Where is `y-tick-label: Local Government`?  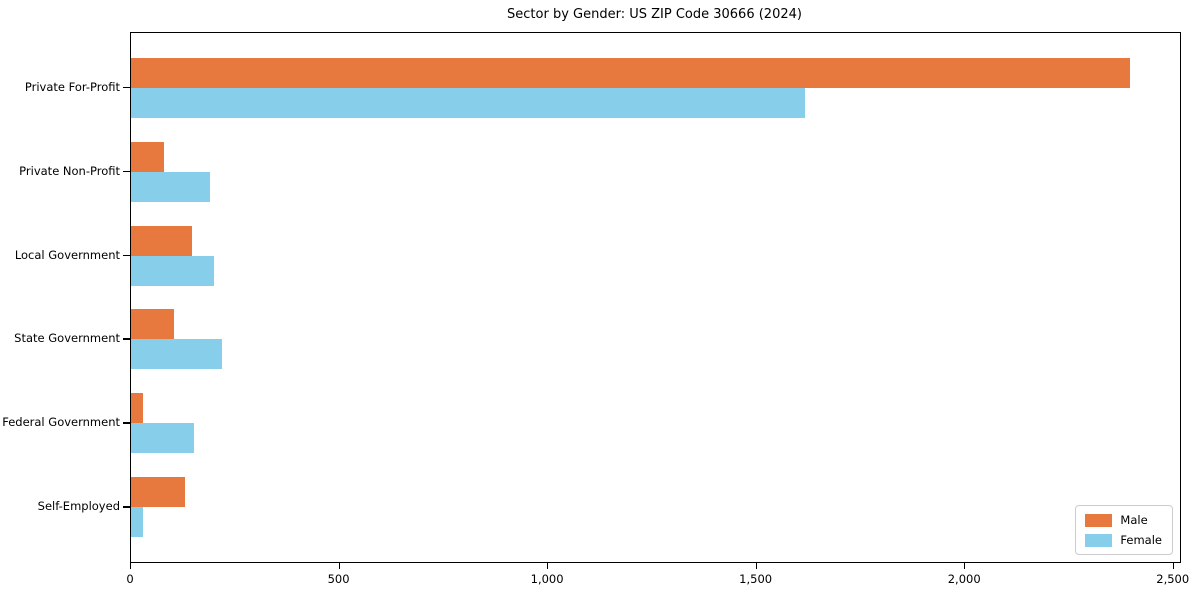
y-tick-label: Local Government is located at coordinates (67, 254).